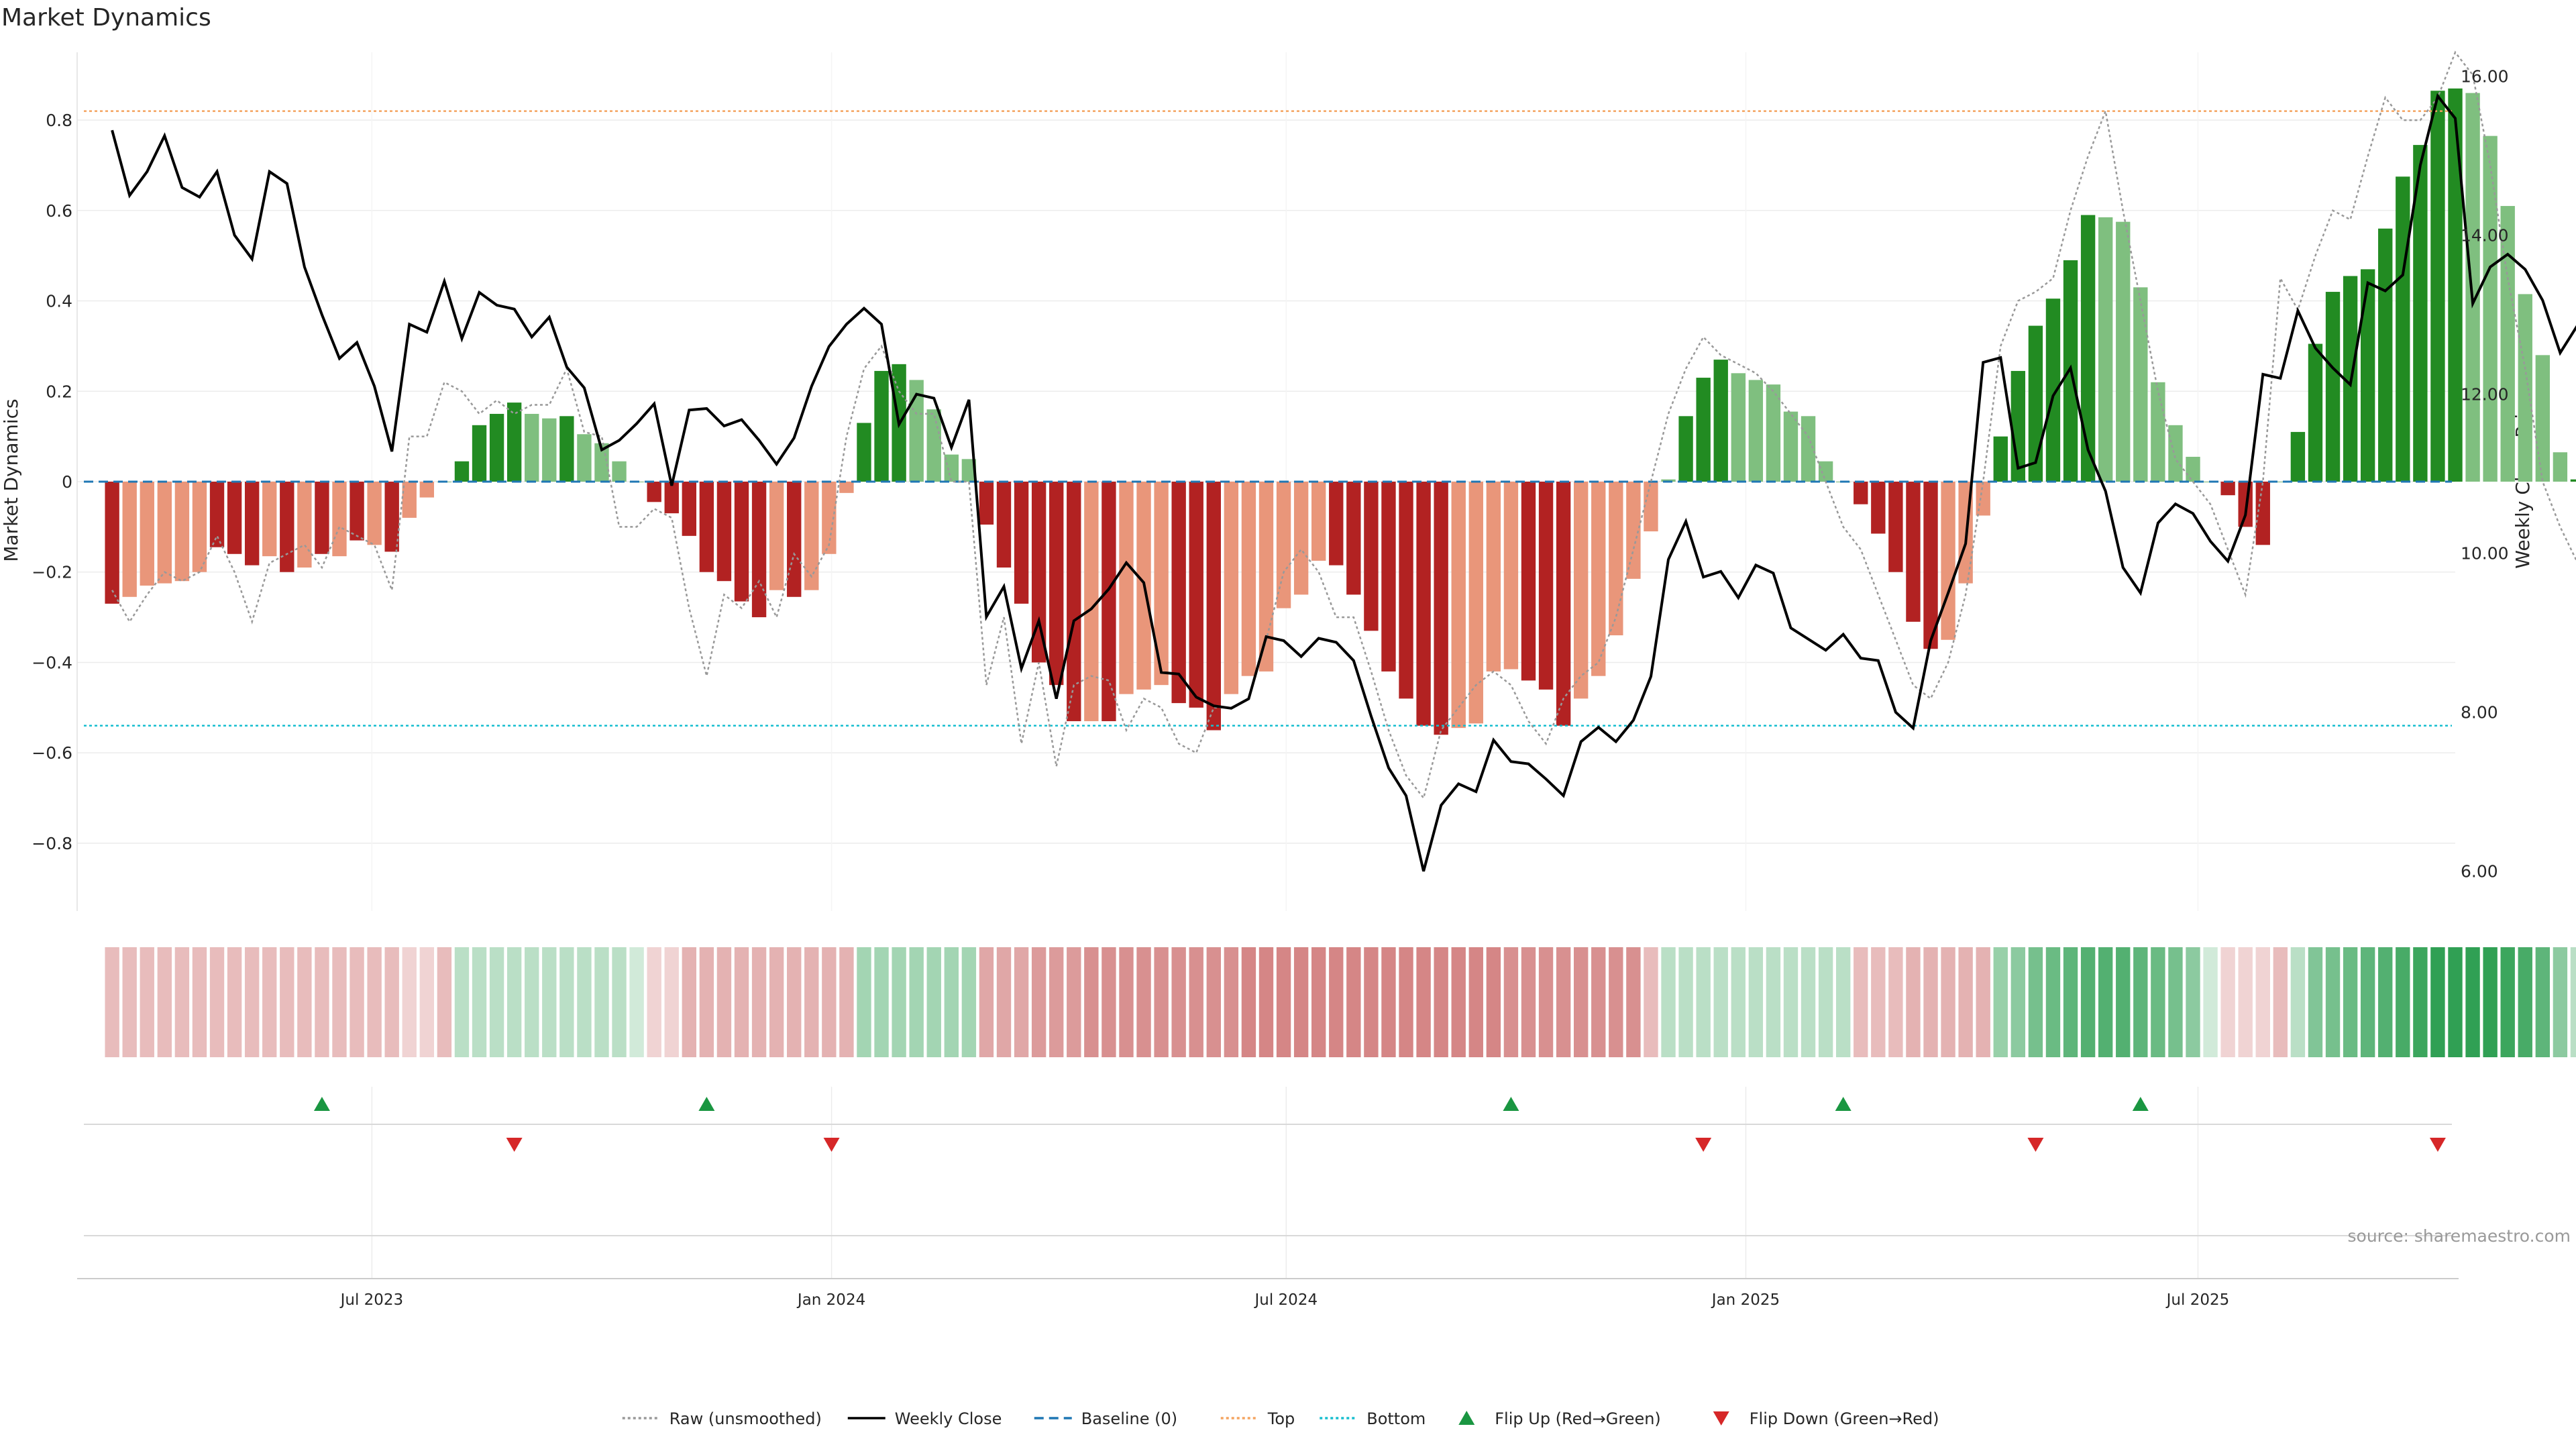 The width and height of the screenshot is (2576, 1449). What do you see at coordinates (2485, 395) in the screenshot?
I see `y2-tick-label: 12.00` at bounding box center [2485, 395].